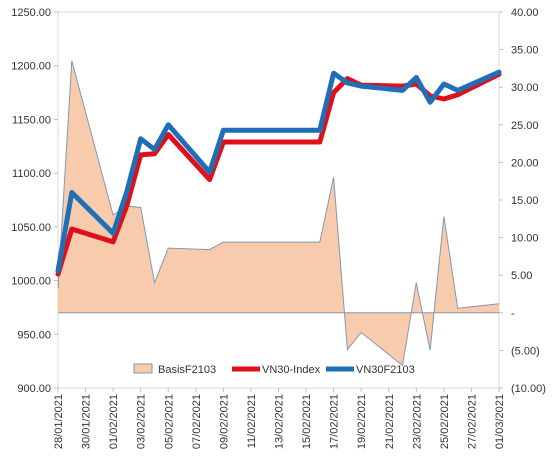  I want to click on right-tick-label: 25.00, so click(525, 126).